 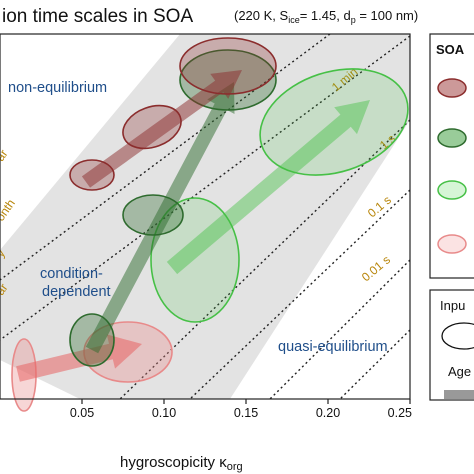 I want to click on region-label-condition: condition-, so click(x=71, y=274).